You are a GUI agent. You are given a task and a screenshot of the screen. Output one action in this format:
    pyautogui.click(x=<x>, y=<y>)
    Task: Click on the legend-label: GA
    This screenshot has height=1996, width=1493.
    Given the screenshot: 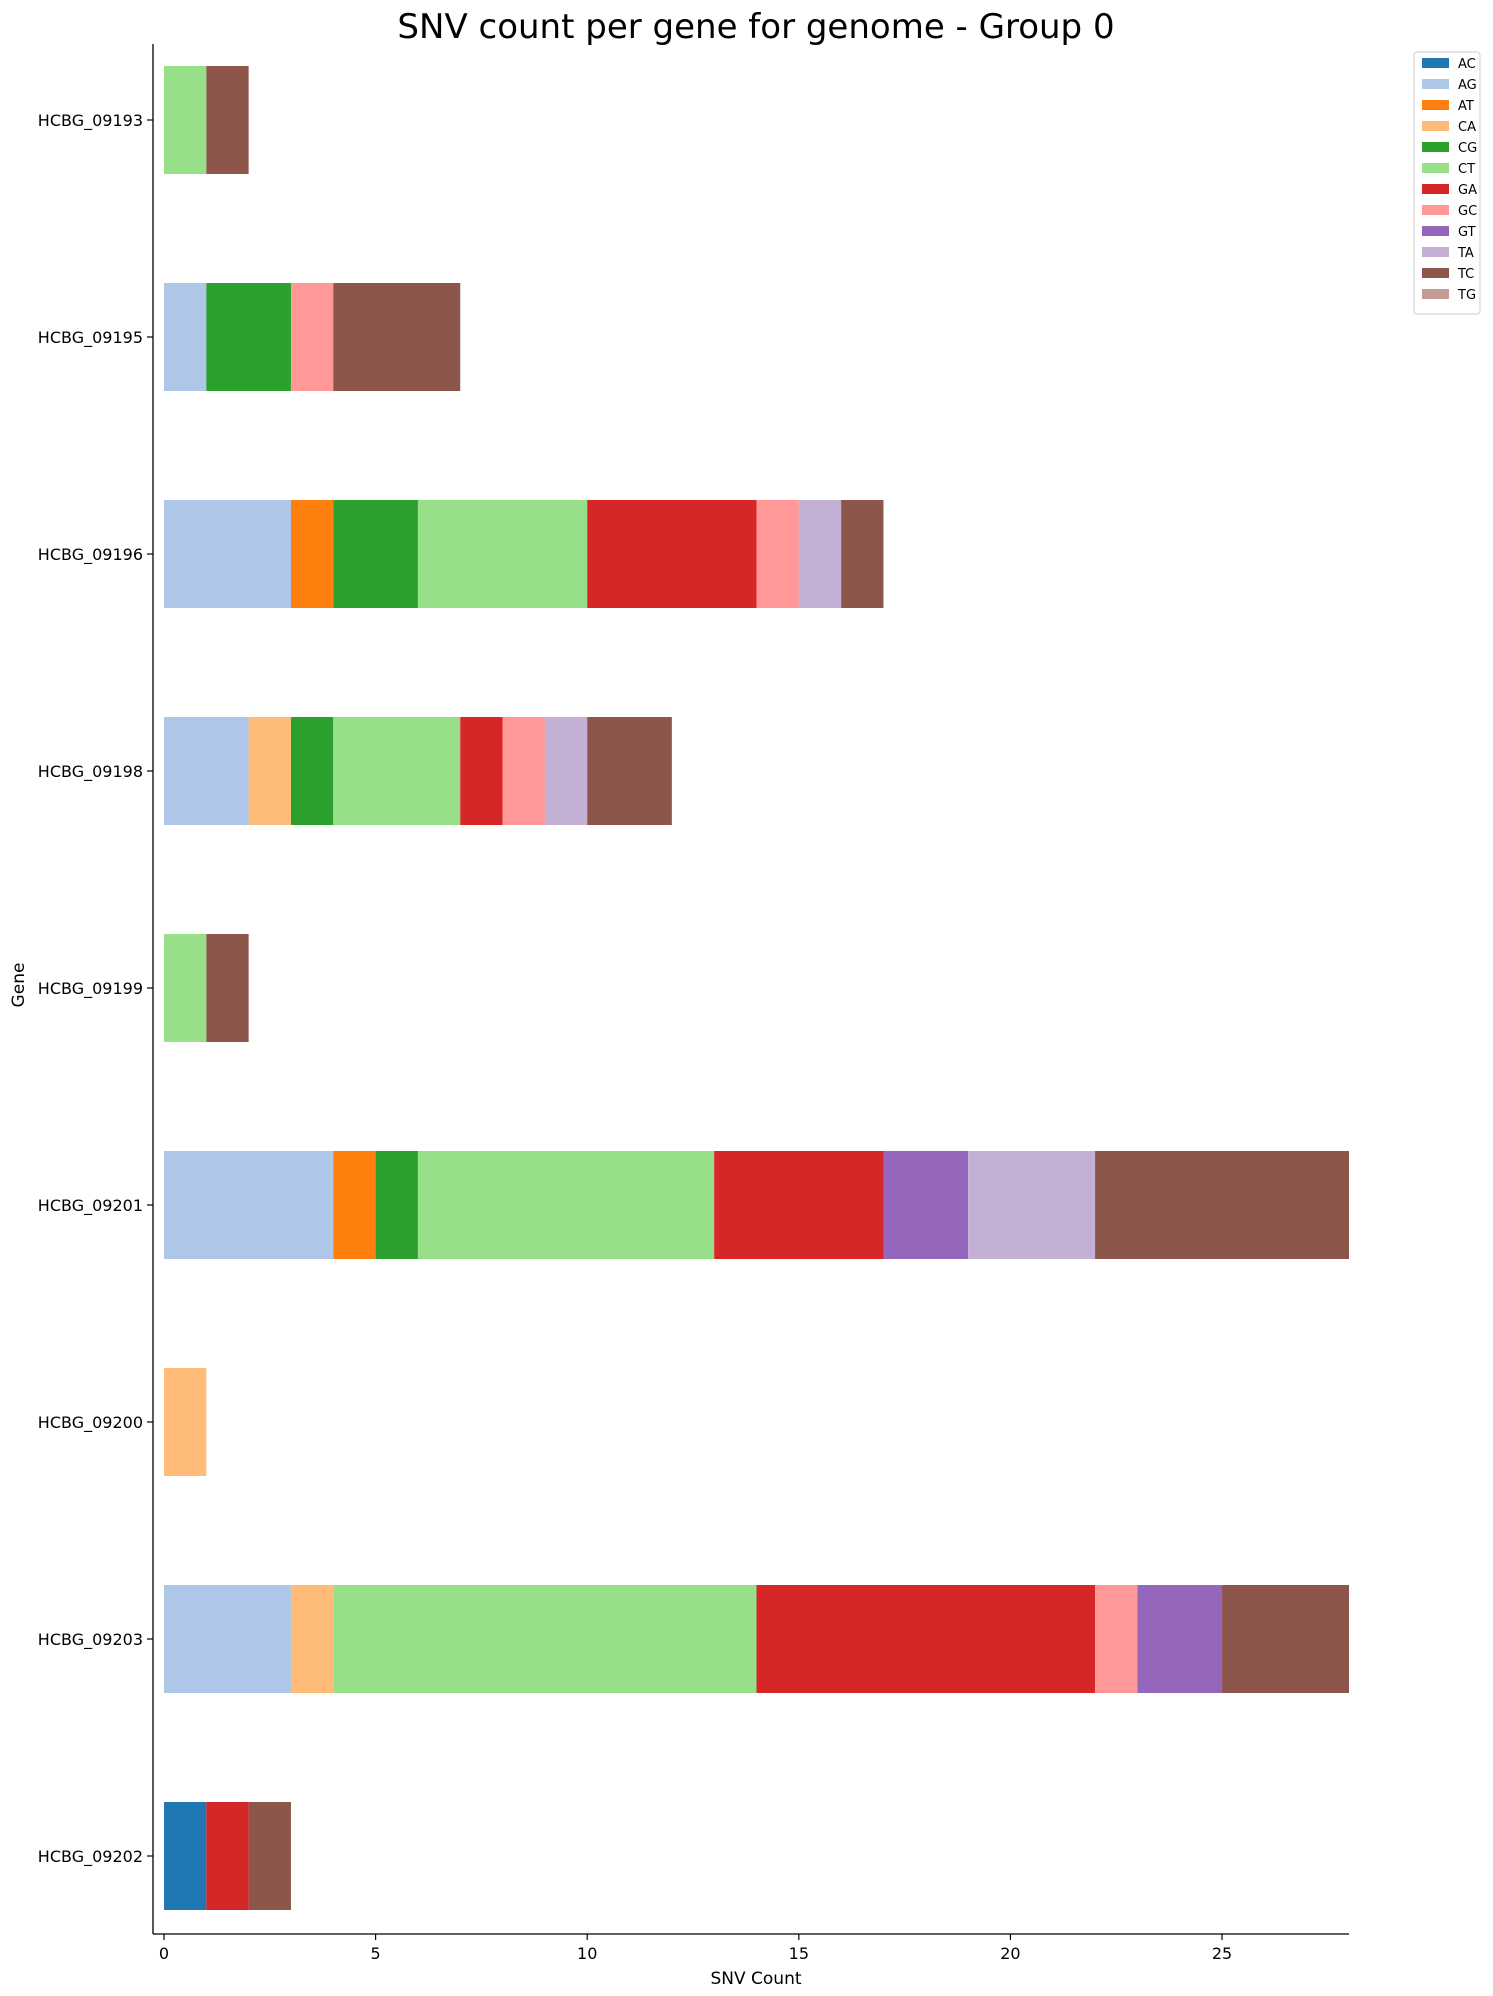 What is the action you would take?
    pyautogui.click(x=1467, y=190)
    